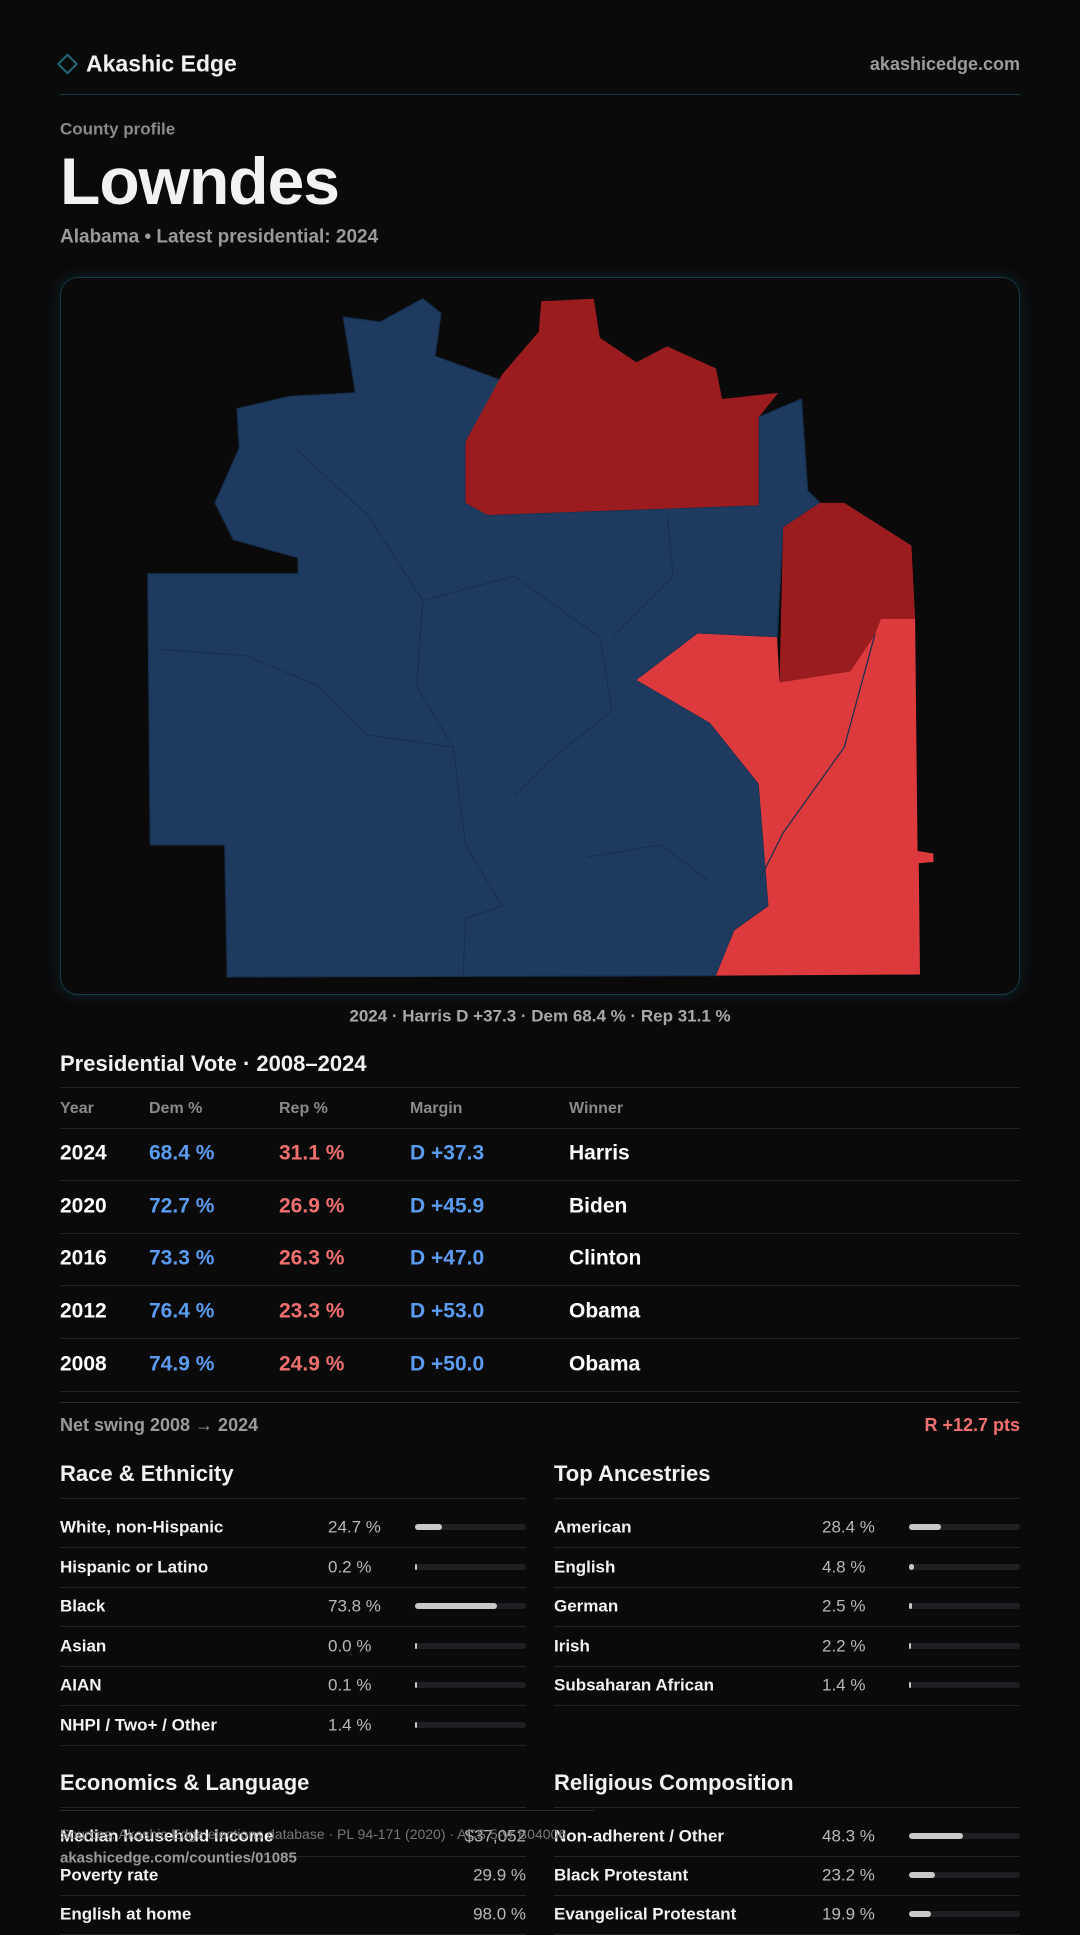 The height and width of the screenshot is (1935, 1080). Describe the element at coordinates (499, 1875) in the screenshot. I see `stat-value: 29.9 %` at that location.